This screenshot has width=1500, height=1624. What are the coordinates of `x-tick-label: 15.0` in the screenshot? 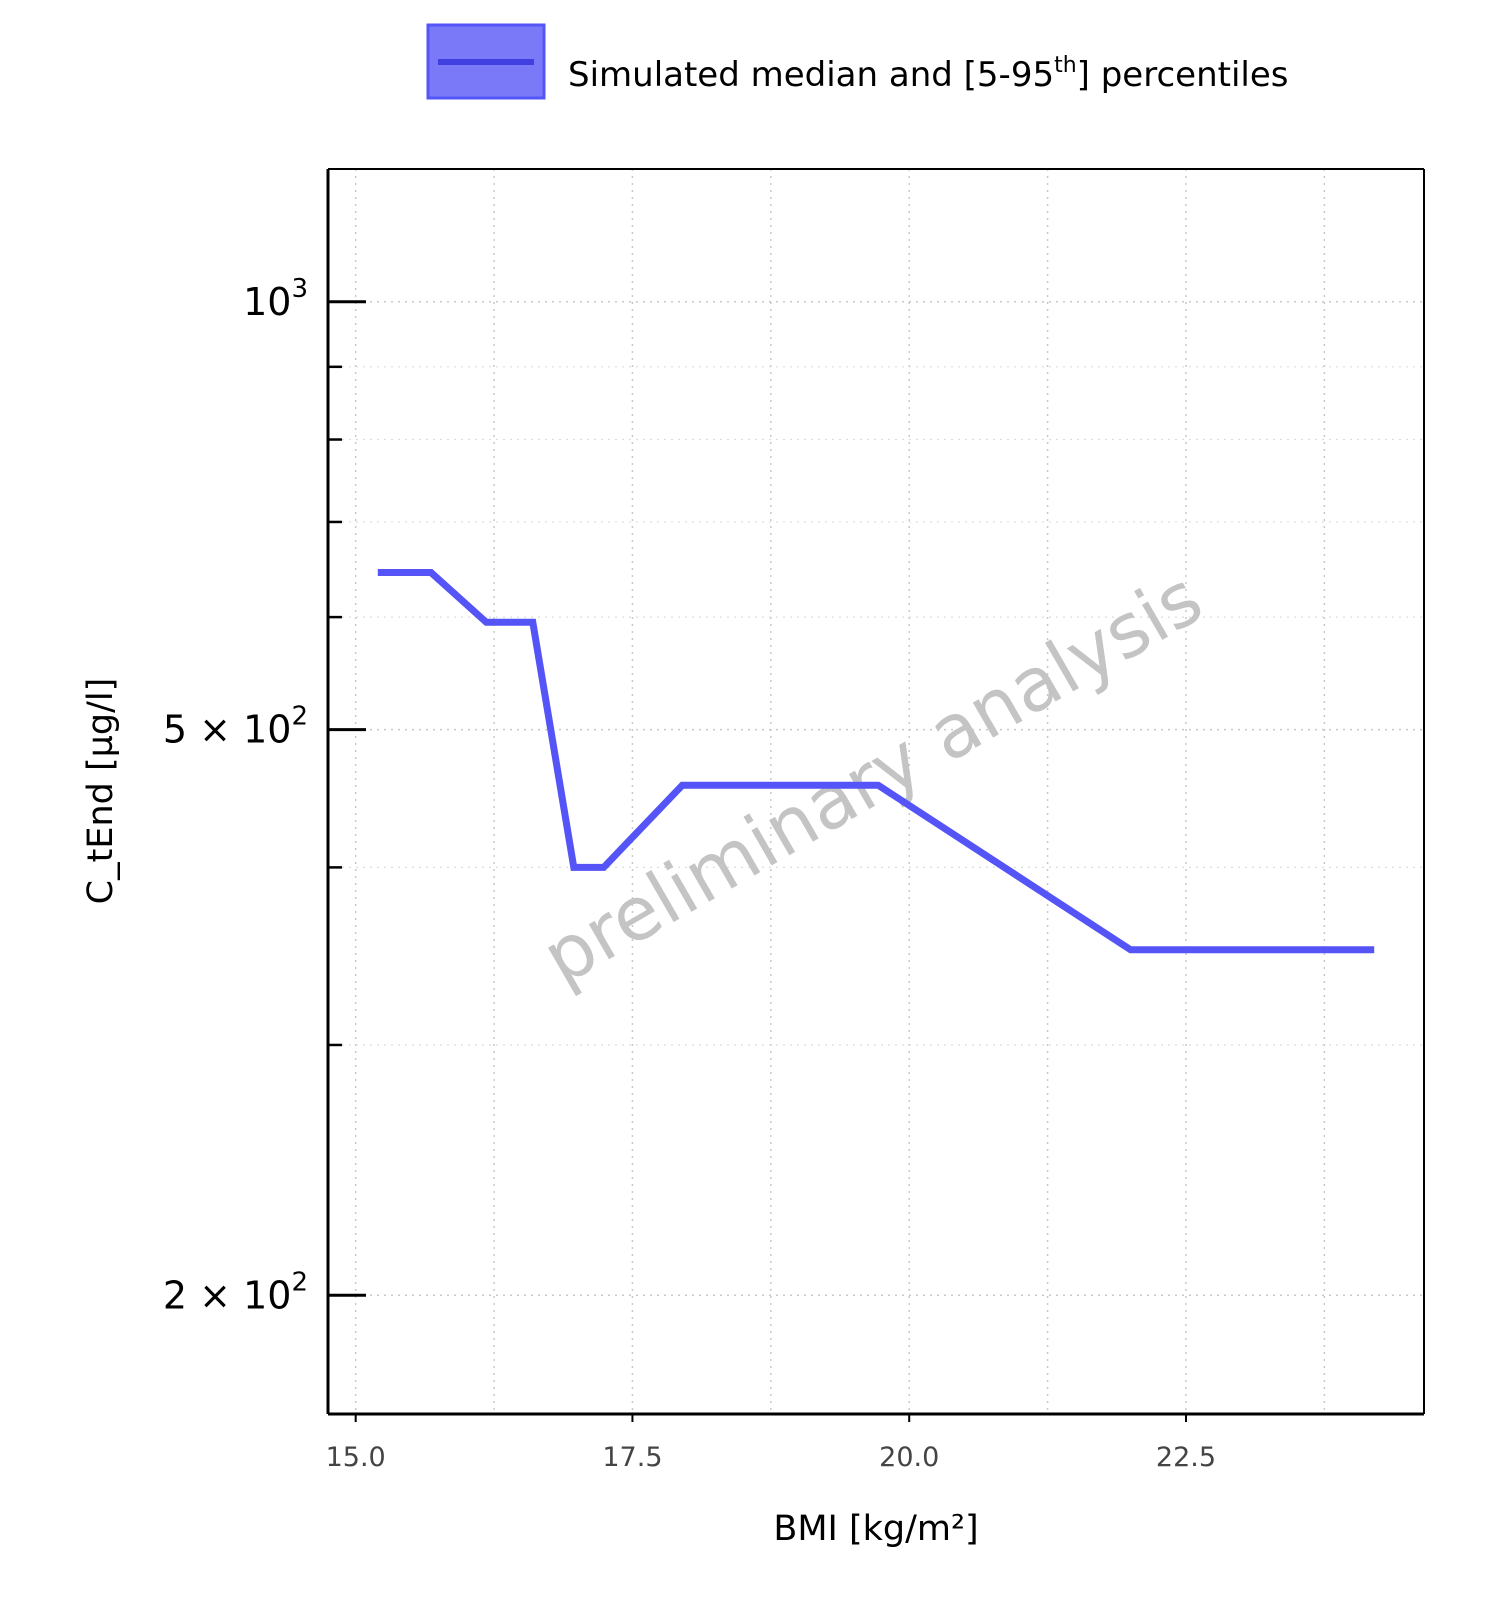 It's located at (356, 1457).